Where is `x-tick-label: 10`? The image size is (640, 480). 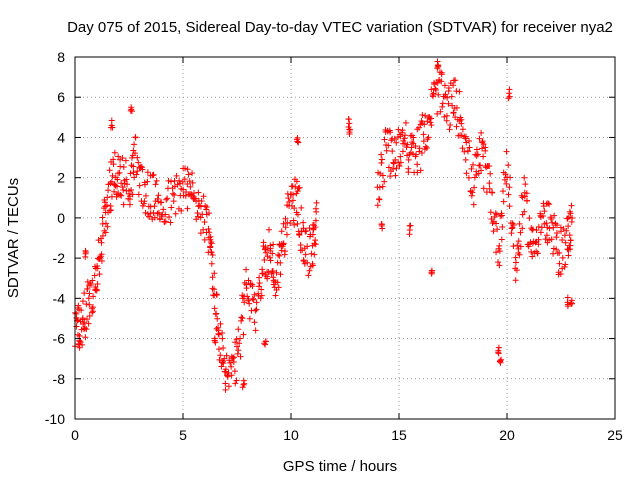
x-tick-label: 10 is located at coordinates (291, 435).